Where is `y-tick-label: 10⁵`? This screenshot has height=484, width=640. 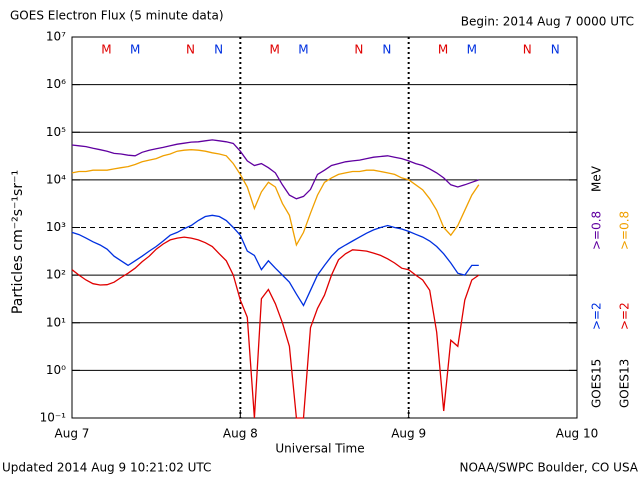
y-tick-label: 10⁵ is located at coordinates (56, 132).